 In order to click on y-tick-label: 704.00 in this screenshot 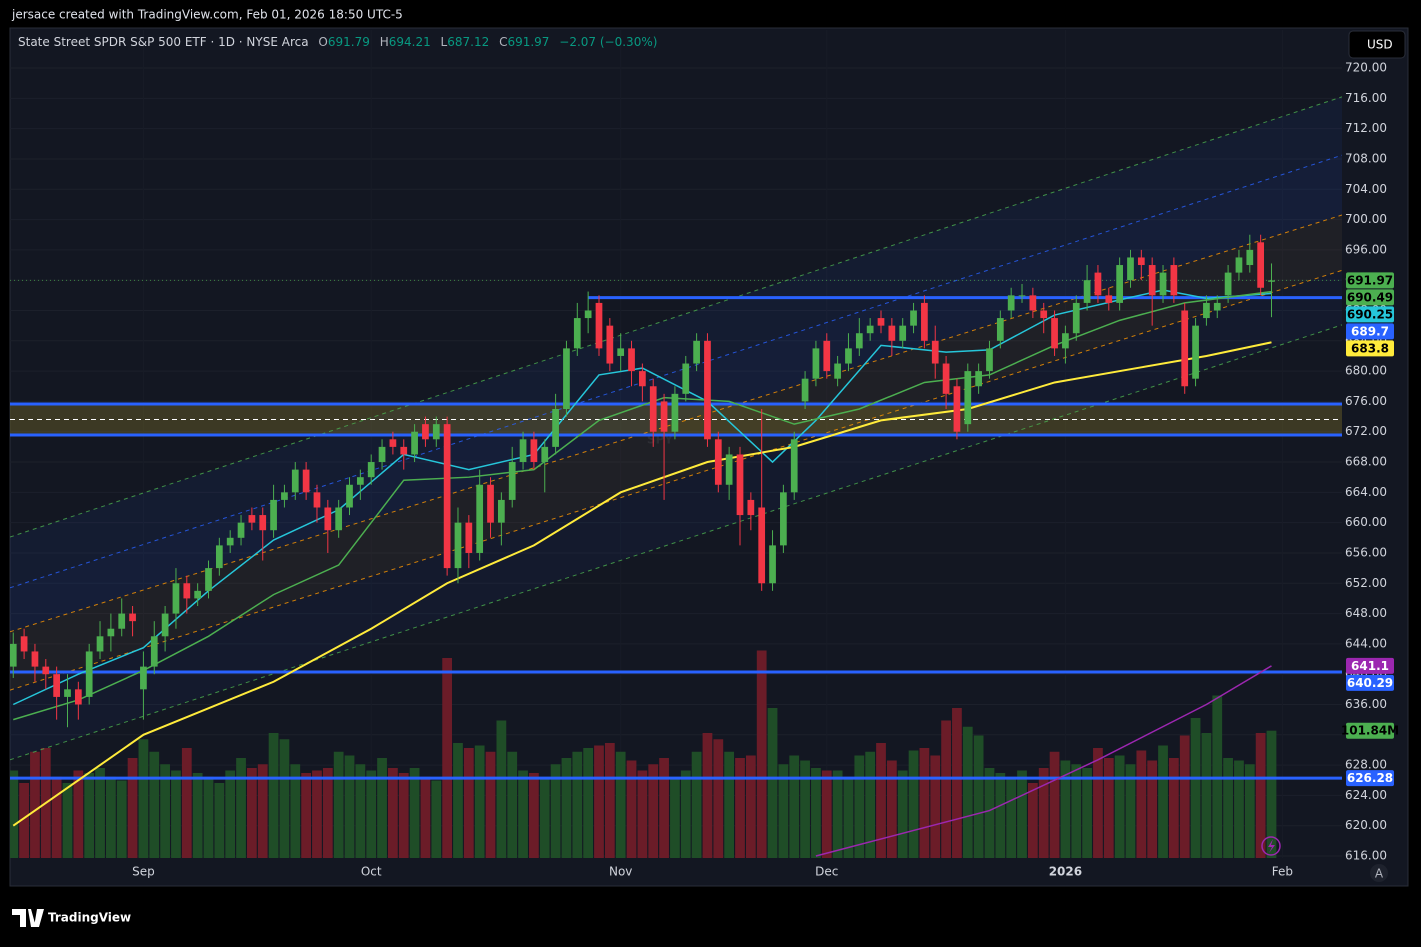, I will do `click(1366, 189)`.